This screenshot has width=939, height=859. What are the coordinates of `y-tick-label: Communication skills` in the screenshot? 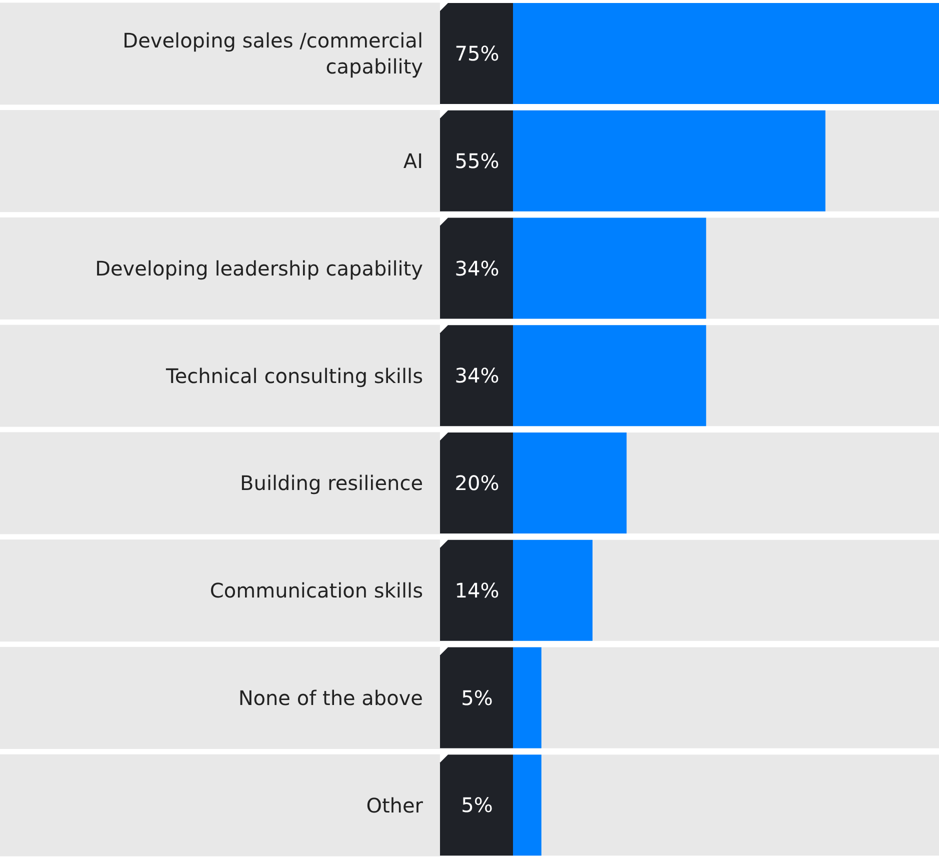 It's located at (316, 590).